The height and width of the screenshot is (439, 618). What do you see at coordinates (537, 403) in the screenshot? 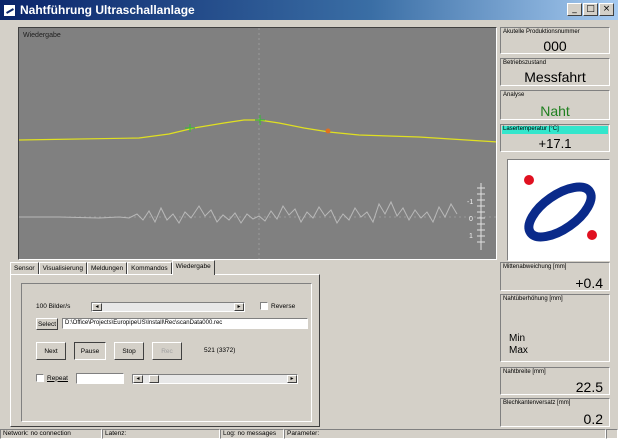
I see `blechkantenversatz-label: Blechkantenversatz [mm]` at bounding box center [537, 403].